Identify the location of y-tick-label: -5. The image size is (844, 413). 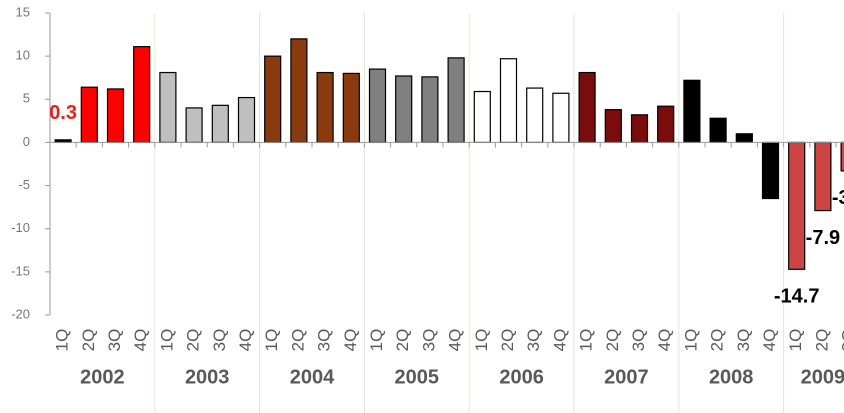
(24, 184).